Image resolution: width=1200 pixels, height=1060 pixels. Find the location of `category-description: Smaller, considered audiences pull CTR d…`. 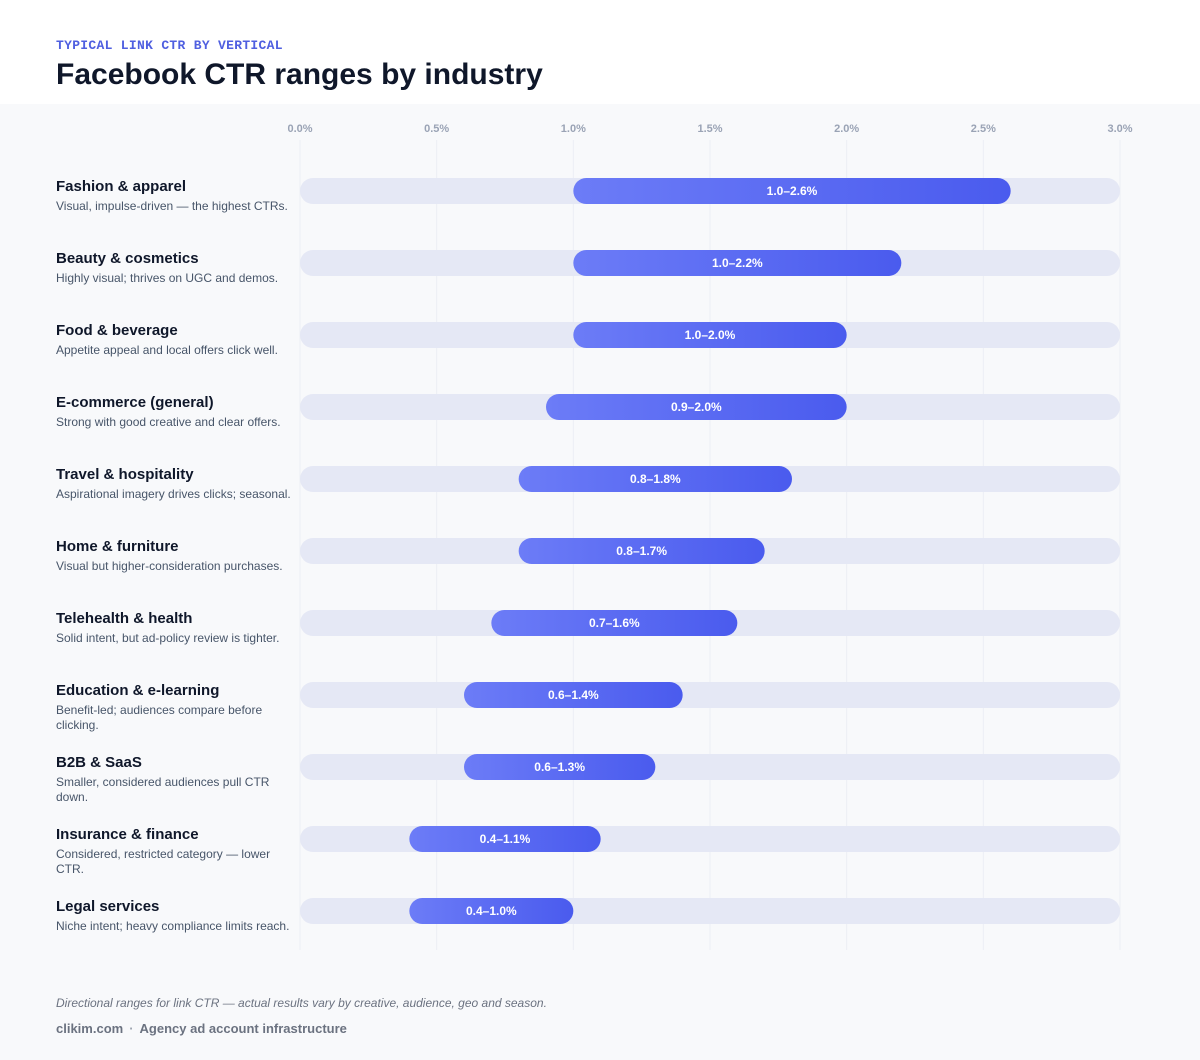

category-description: Smaller, considered audiences pull CTR d… is located at coordinates (163, 789).